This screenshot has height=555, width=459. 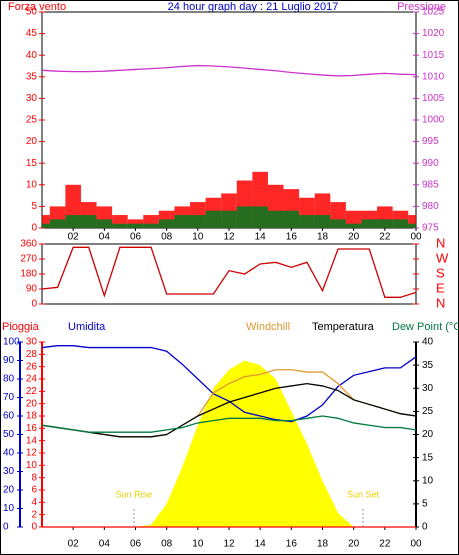 I want to click on y2-tick-label: 980, so click(x=430, y=206).